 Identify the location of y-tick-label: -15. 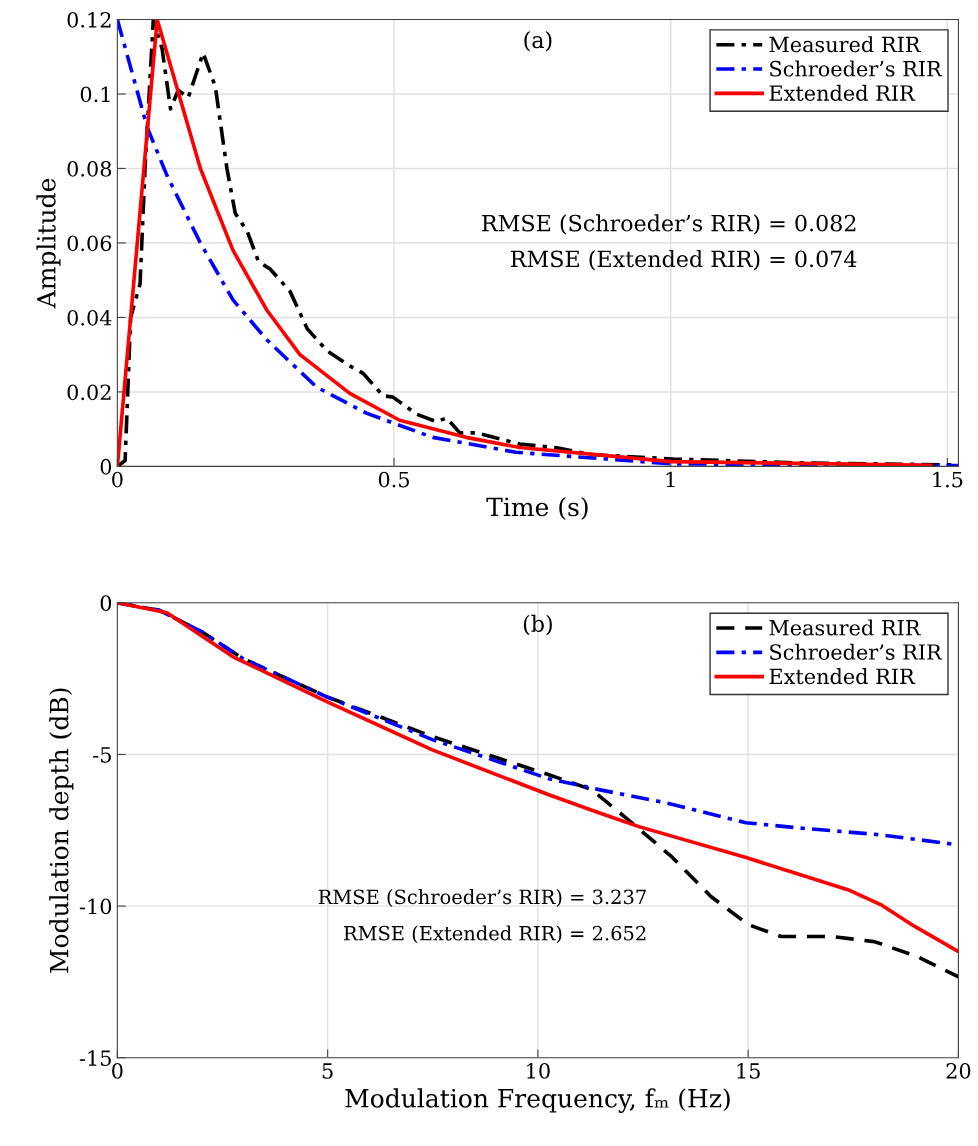
(95, 1058).